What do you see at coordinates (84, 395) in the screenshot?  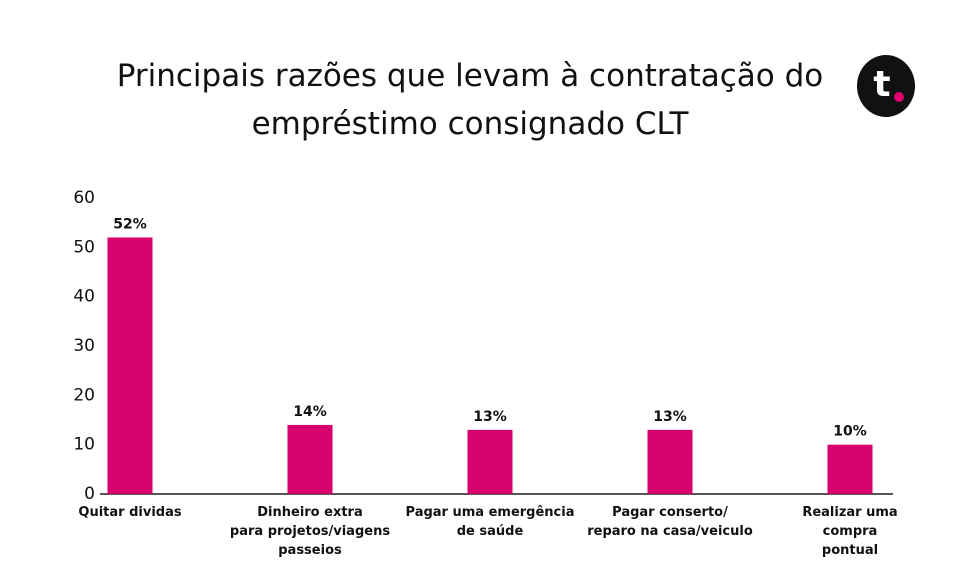 I see `y-tick-label: 20` at bounding box center [84, 395].